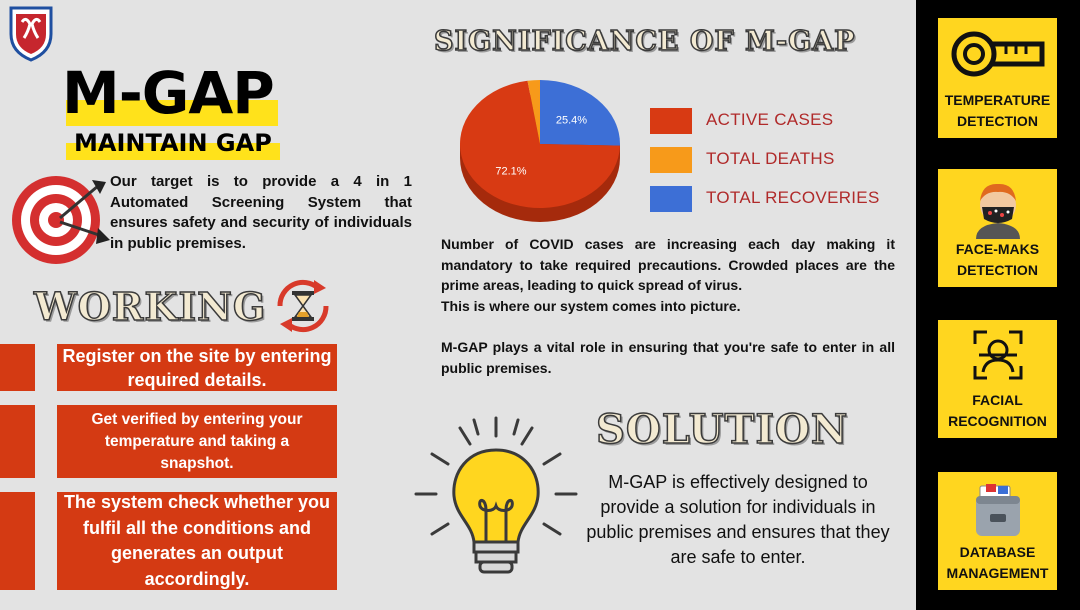 Image resolution: width=1080 pixels, height=610 pixels. Describe the element at coordinates (173, 143) in the screenshot. I see `page-subtitle: MAINTAIN GAP` at that location.